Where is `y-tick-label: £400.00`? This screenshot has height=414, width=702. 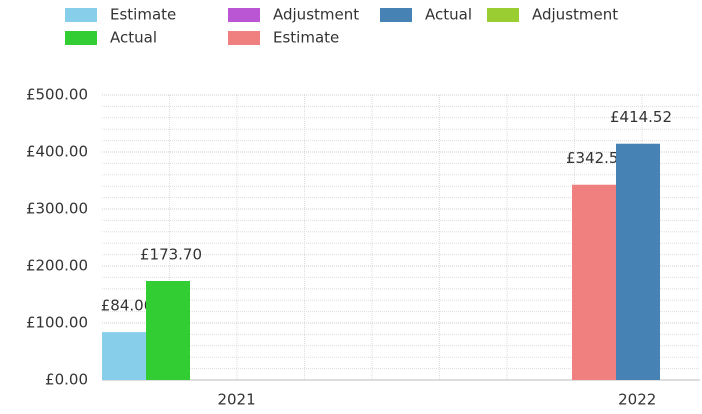 y-tick-label: £400.00 is located at coordinates (57, 152).